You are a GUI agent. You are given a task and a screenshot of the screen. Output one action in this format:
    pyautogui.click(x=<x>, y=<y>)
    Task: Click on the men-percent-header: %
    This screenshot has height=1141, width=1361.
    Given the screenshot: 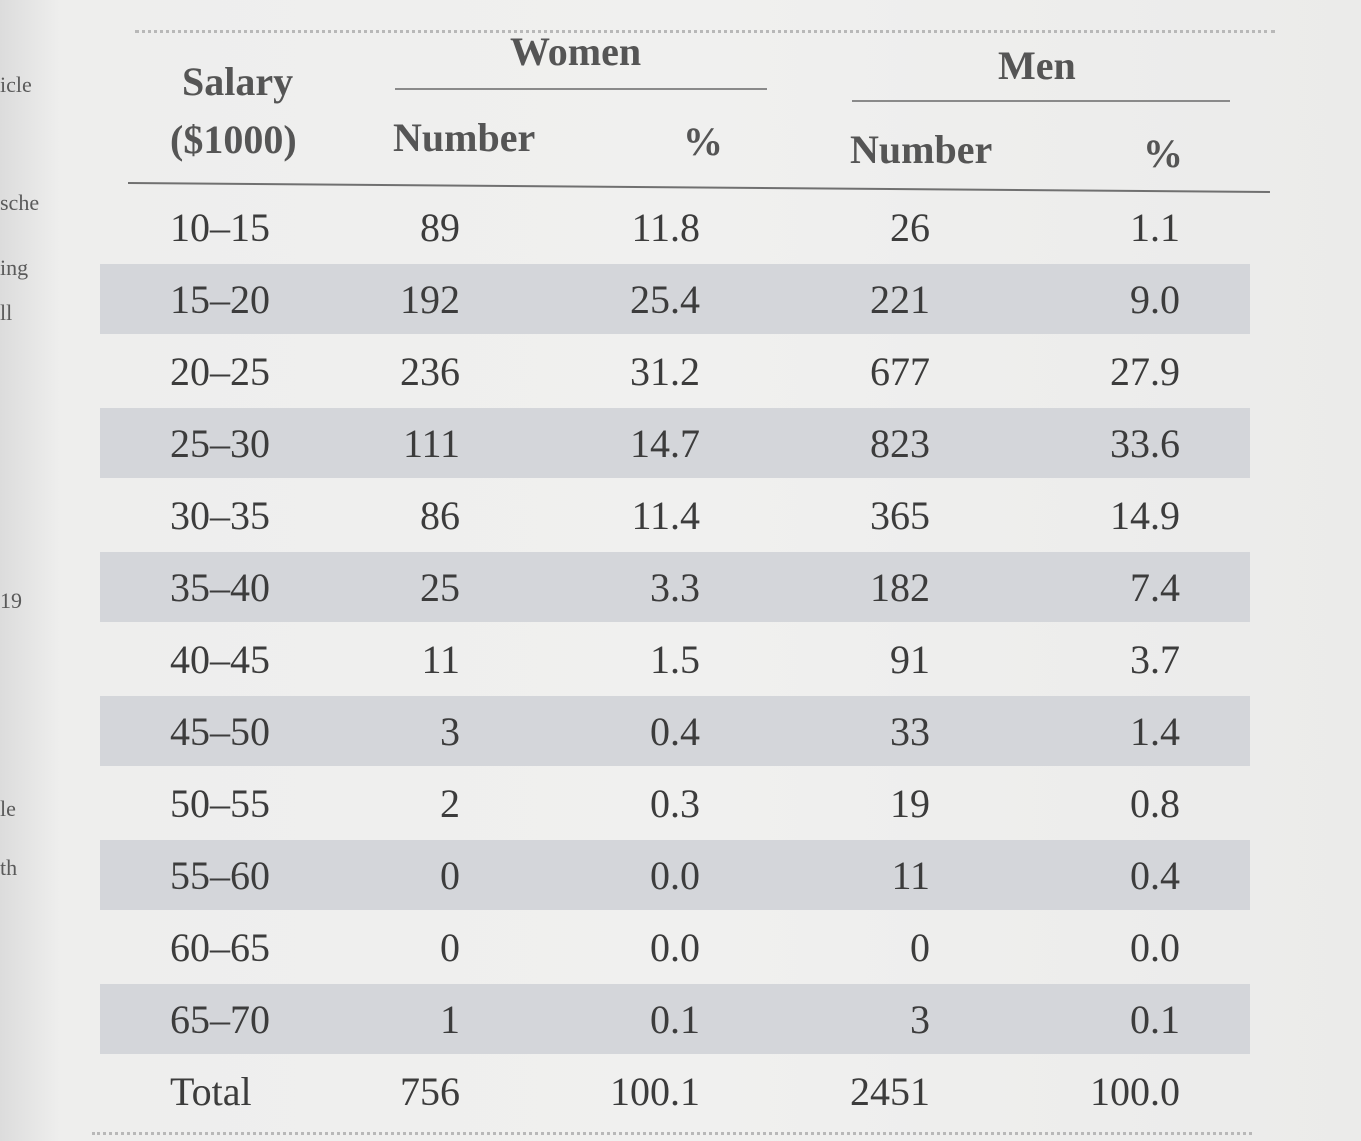 What is the action you would take?
    pyautogui.click(x=1163, y=153)
    